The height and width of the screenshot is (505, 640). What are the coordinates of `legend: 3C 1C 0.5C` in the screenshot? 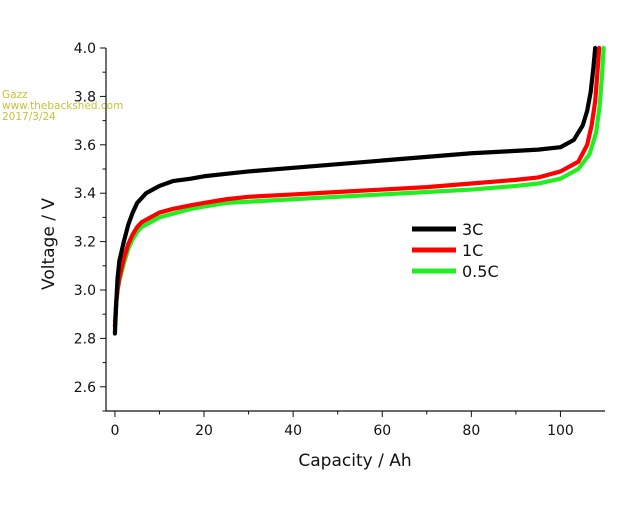 It's located at (455, 250).